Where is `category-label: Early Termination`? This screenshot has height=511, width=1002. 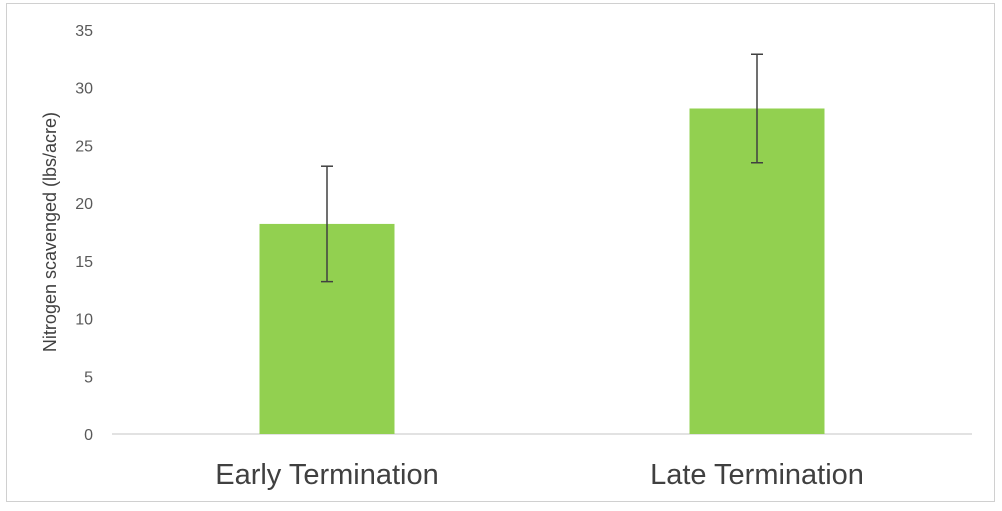 category-label: Early Termination is located at coordinates (327, 475).